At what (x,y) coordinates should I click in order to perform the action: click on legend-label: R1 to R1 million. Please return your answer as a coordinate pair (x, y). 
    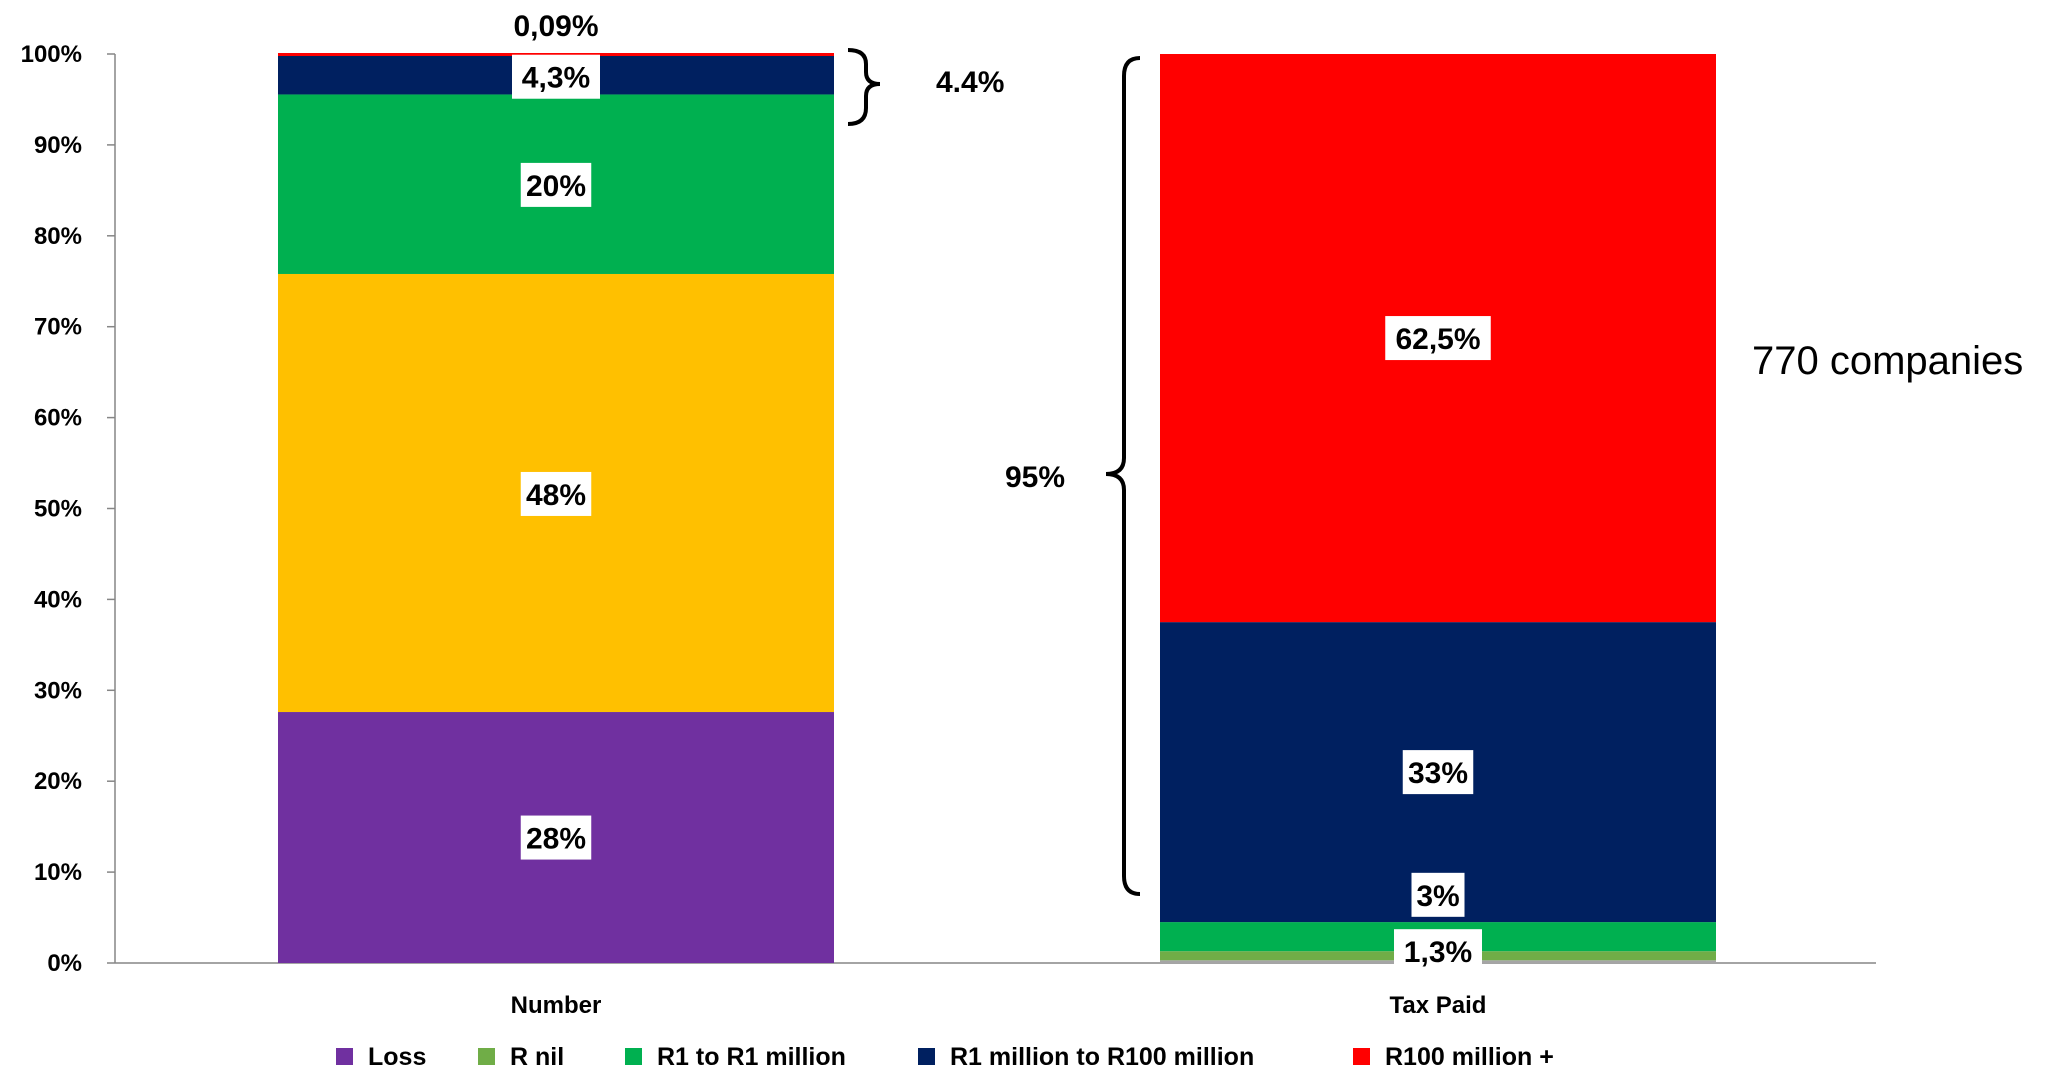
    Looking at the image, I should click on (751, 1054).